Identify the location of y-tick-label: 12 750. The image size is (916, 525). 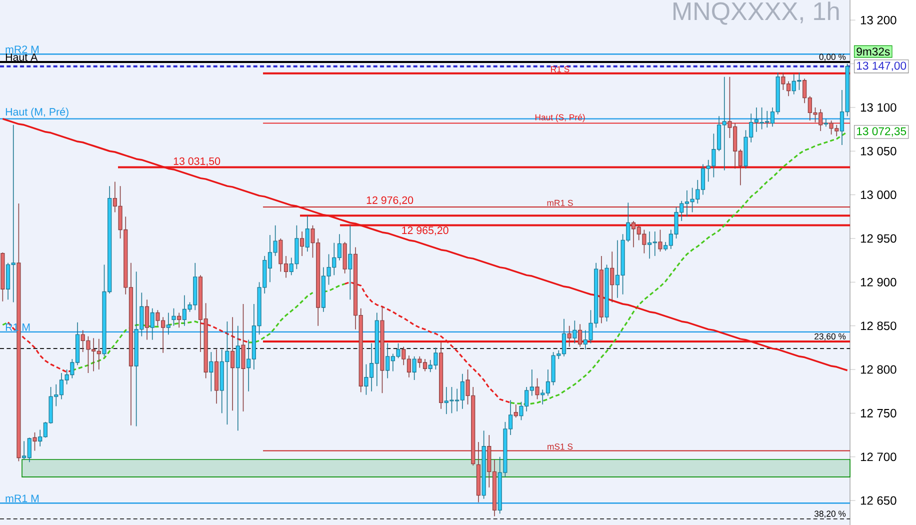
(878, 413).